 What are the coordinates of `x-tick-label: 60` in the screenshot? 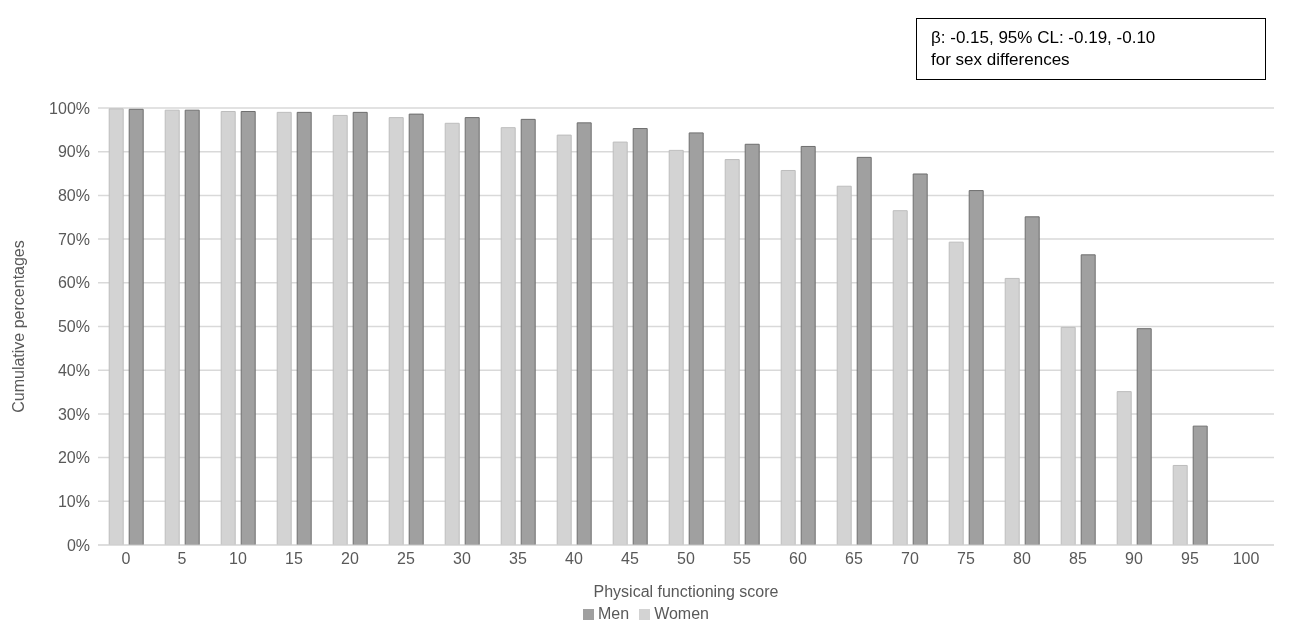 It's located at (798, 559).